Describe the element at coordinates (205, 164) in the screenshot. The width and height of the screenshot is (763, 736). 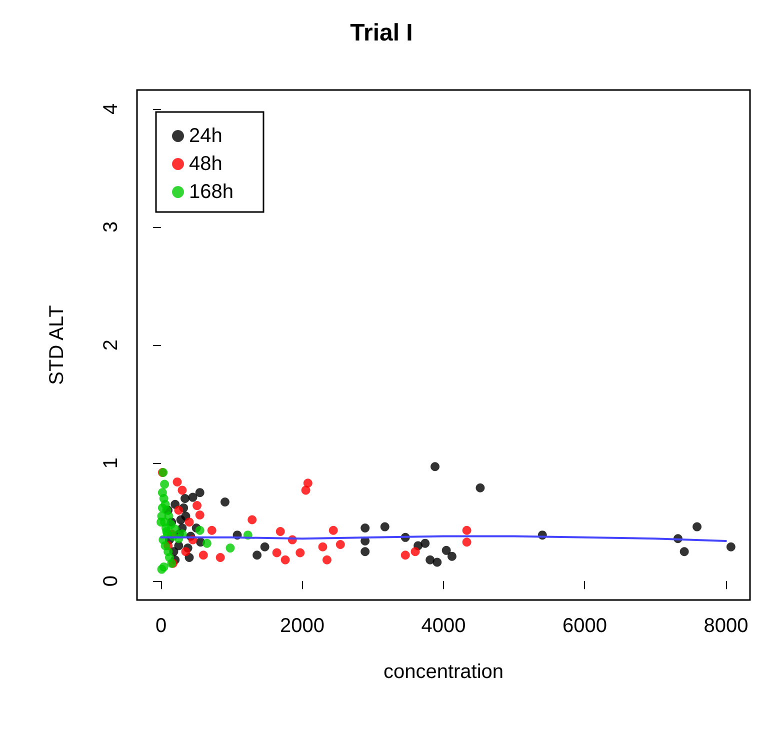
I see `legend-label: 48h` at that location.